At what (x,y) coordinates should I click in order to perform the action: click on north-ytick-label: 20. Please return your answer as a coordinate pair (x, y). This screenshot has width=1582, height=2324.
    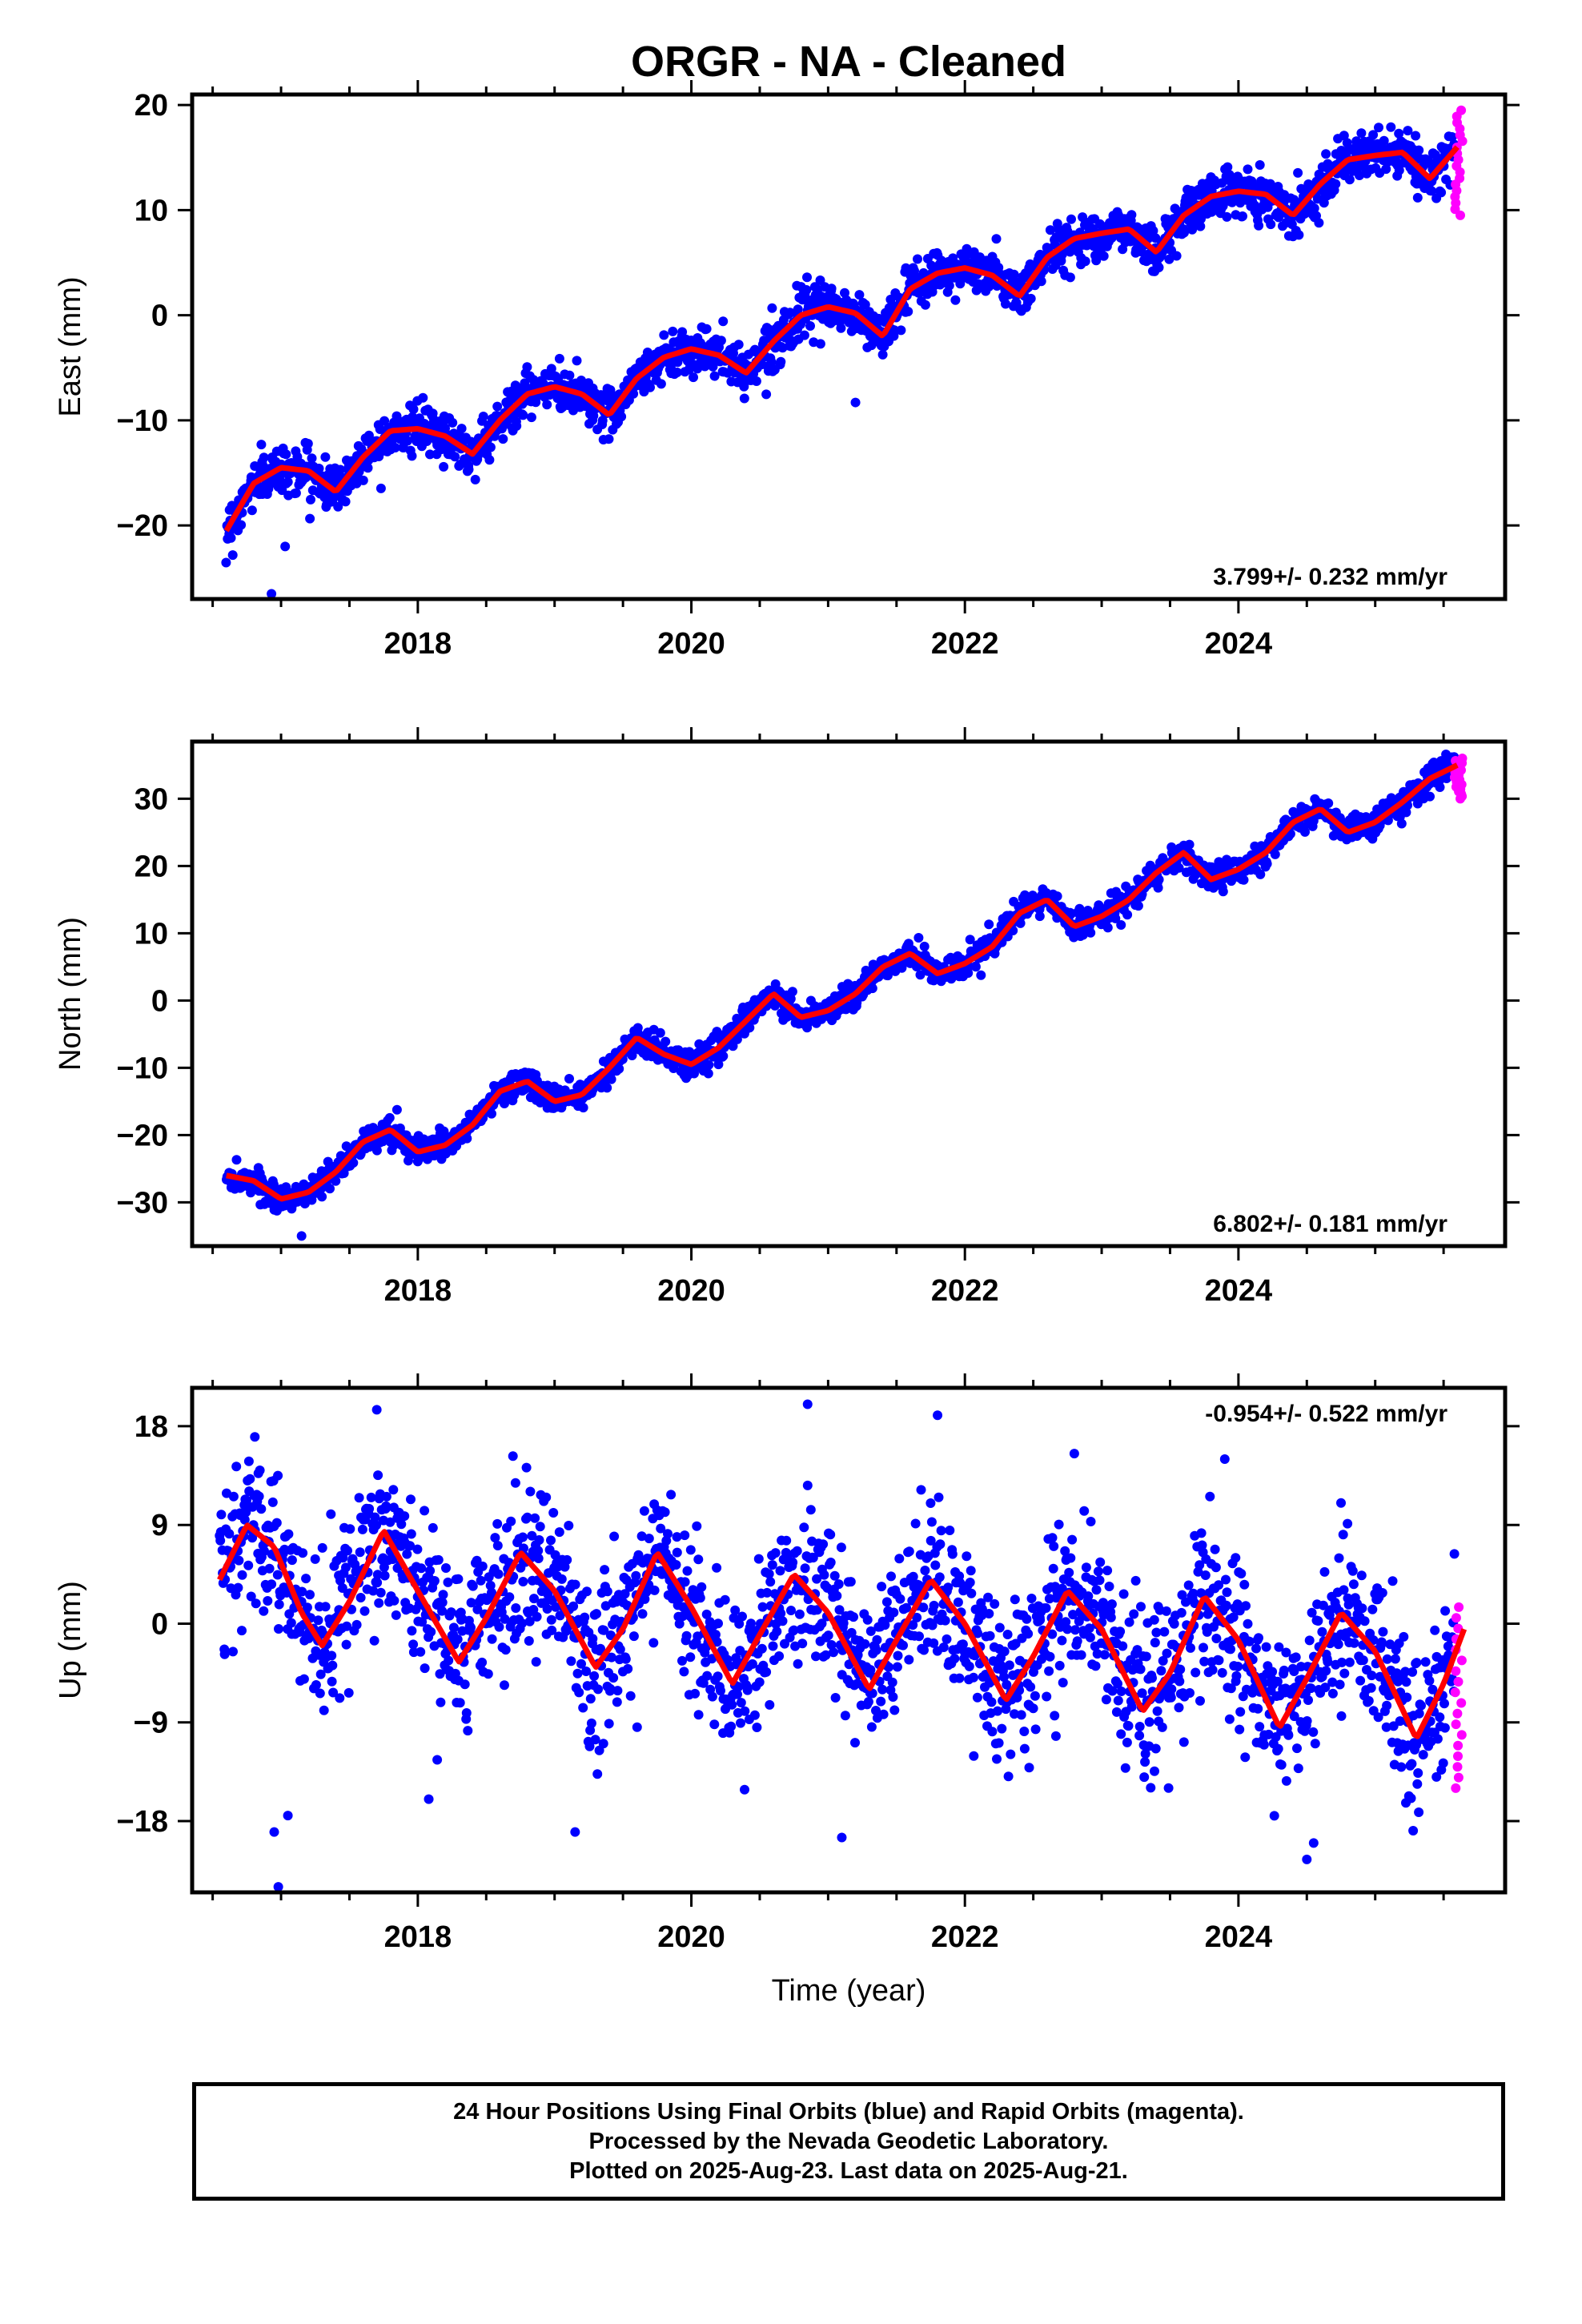
    Looking at the image, I should click on (151, 866).